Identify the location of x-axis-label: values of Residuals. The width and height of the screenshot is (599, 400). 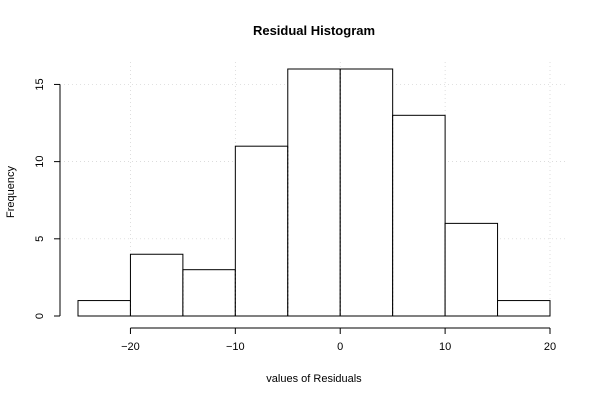
(314, 379).